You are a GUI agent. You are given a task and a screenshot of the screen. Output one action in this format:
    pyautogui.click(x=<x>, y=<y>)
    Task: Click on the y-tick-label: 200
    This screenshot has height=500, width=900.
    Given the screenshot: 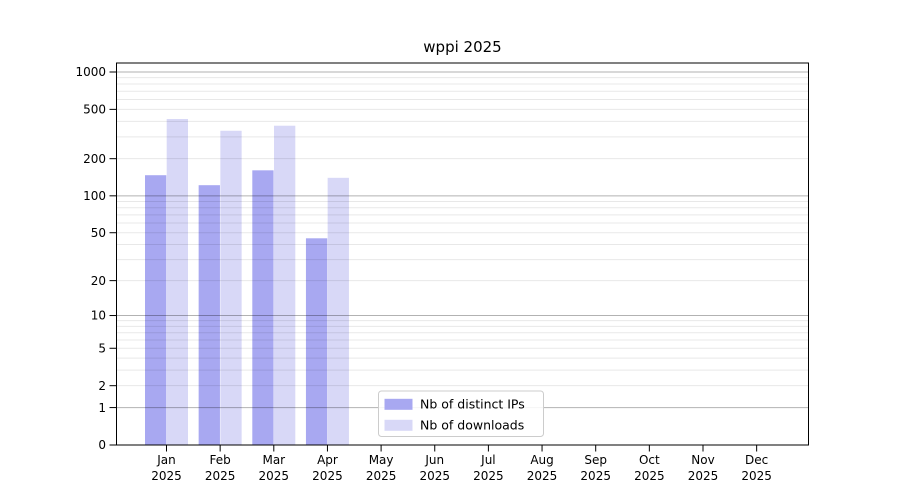 What is the action you would take?
    pyautogui.click(x=94, y=159)
    